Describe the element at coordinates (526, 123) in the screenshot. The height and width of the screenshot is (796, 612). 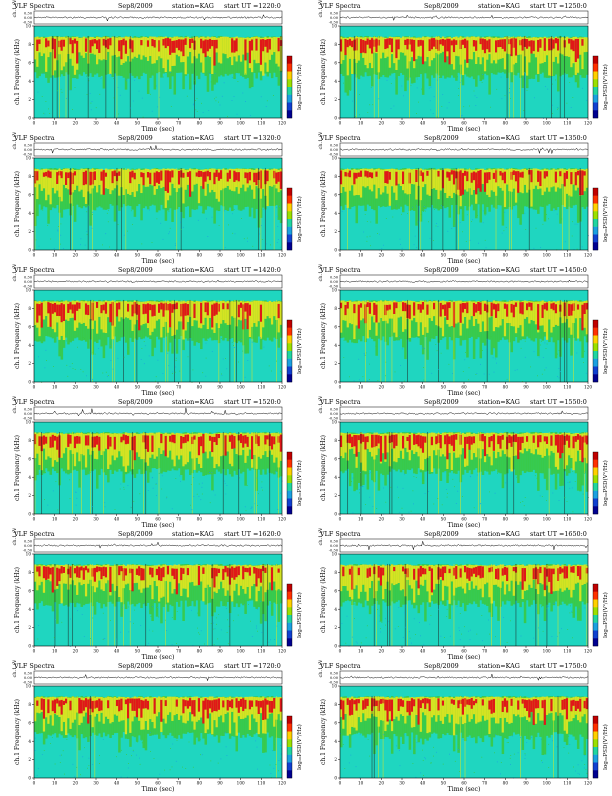
I see `x-tick-label: 90` at that location.